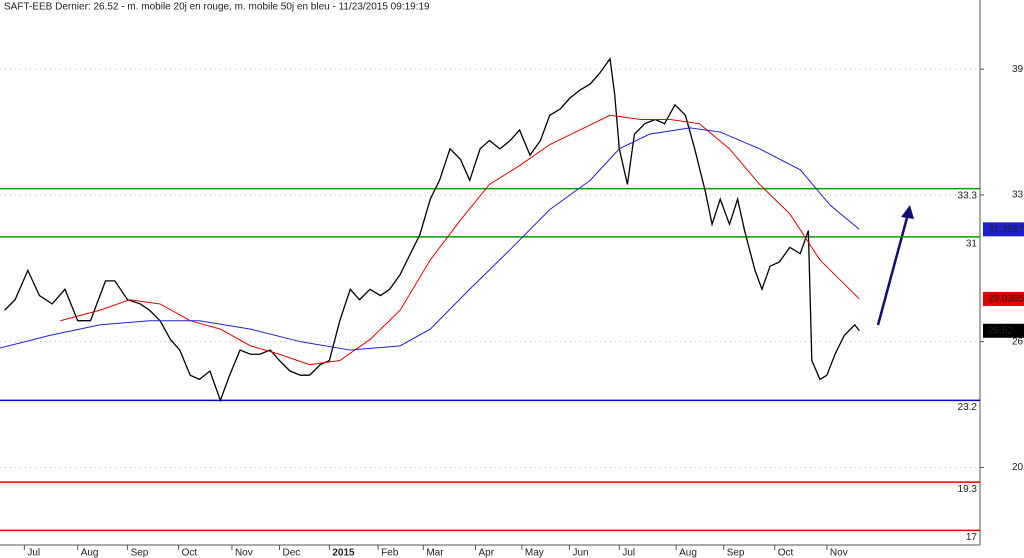 This screenshot has width=1024, height=558. Describe the element at coordinates (968, 489) in the screenshot. I see `level-label: 19.3` at that location.